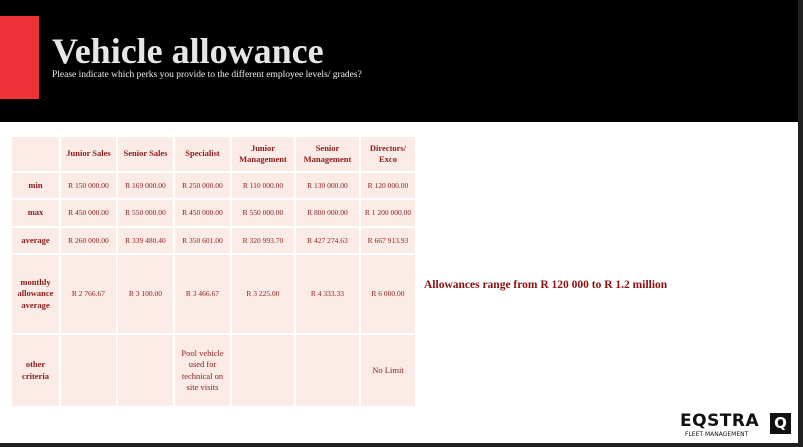  Describe the element at coordinates (188, 51) in the screenshot. I see `page-title: Vehicle allowance` at that location.